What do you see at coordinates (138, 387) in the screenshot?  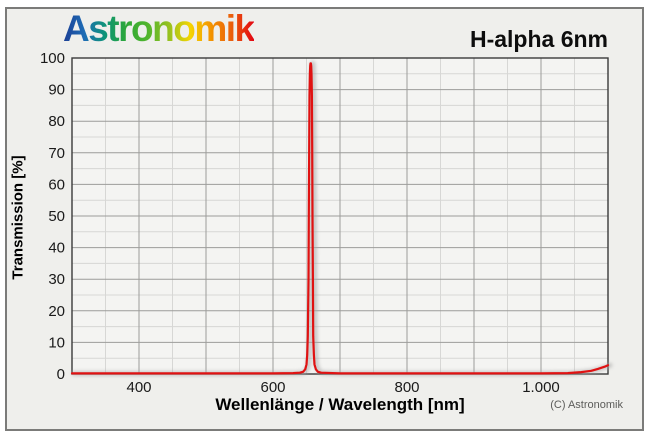 I see `x-tick-label: 400` at bounding box center [138, 387].